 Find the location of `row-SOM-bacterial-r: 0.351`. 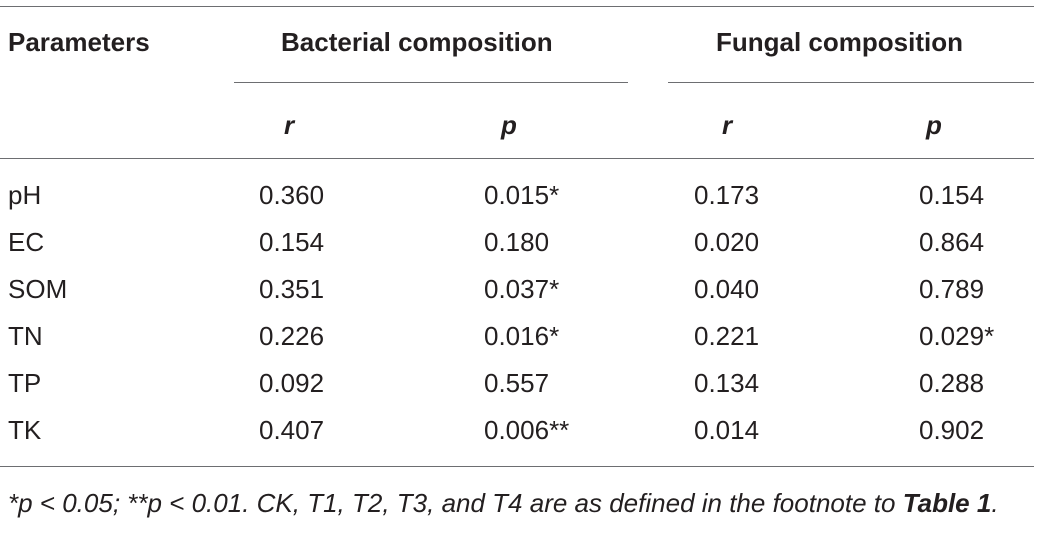

row-SOM-bacterial-r: 0.351 is located at coordinates (292, 289).